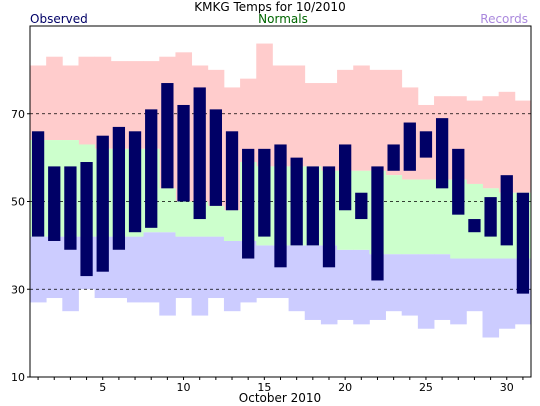  What do you see at coordinates (280, 385) in the screenshot?
I see `x-axis: 5 10 15 20 25 30` at bounding box center [280, 385].